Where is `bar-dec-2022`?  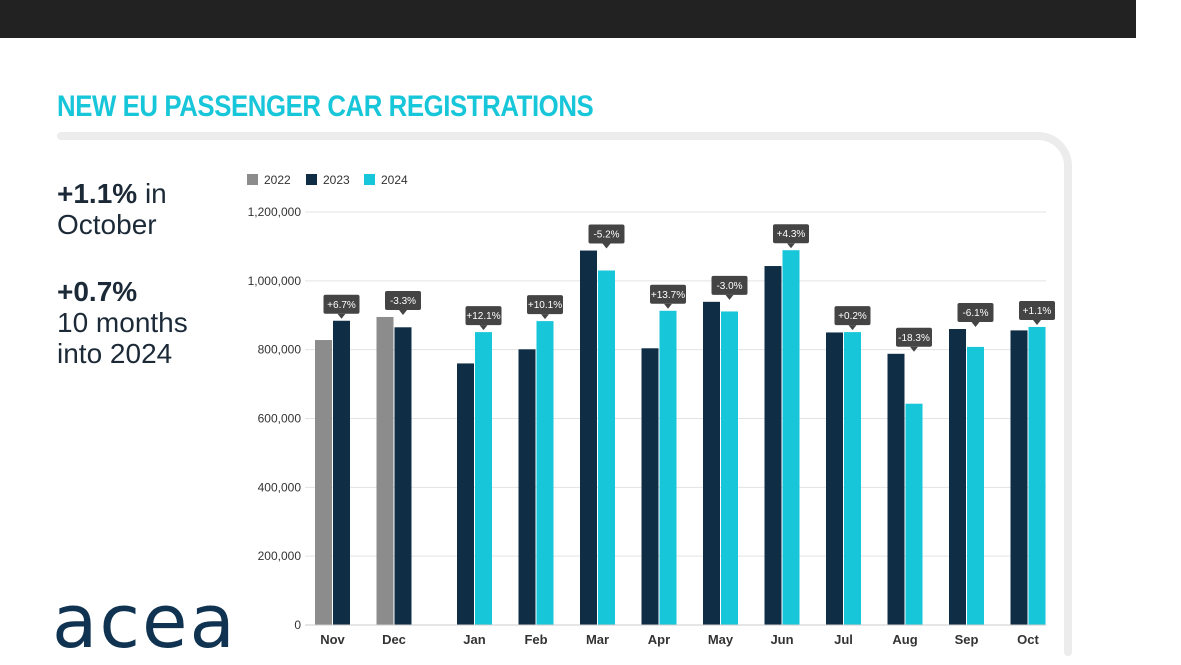 bar-dec-2022 is located at coordinates (385, 470).